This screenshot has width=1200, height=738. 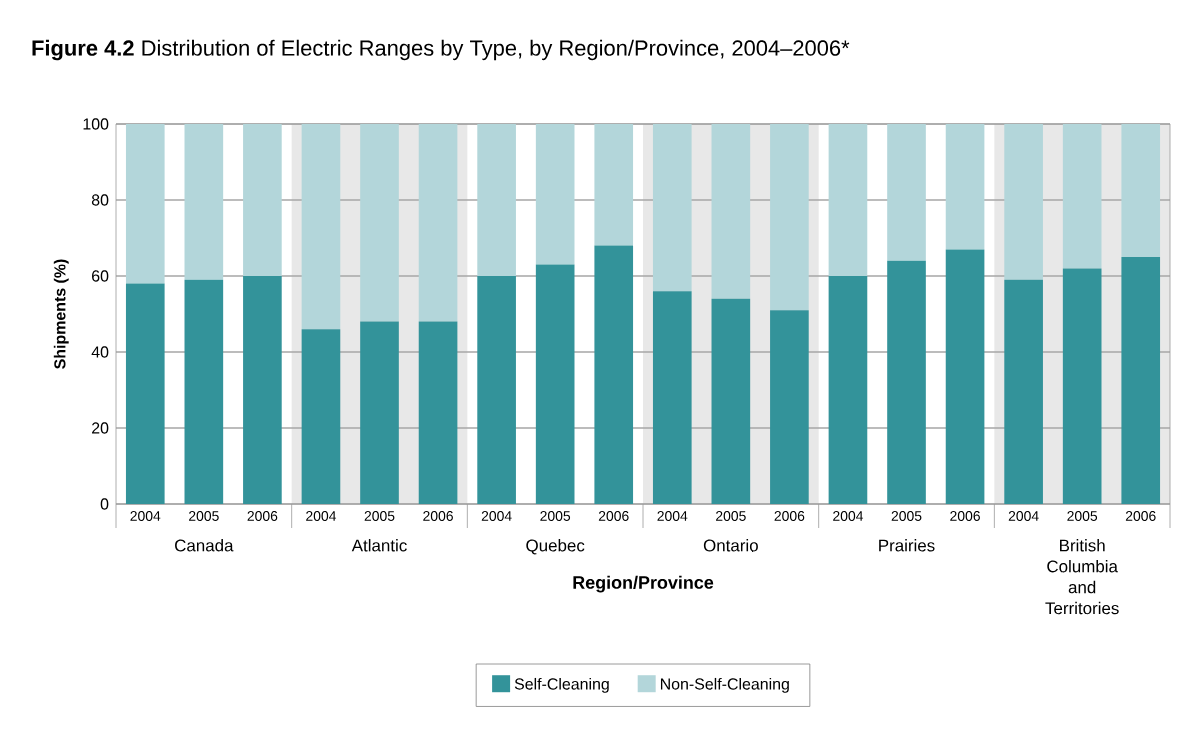 What do you see at coordinates (555, 547) in the screenshot?
I see `text: Quebec` at bounding box center [555, 547].